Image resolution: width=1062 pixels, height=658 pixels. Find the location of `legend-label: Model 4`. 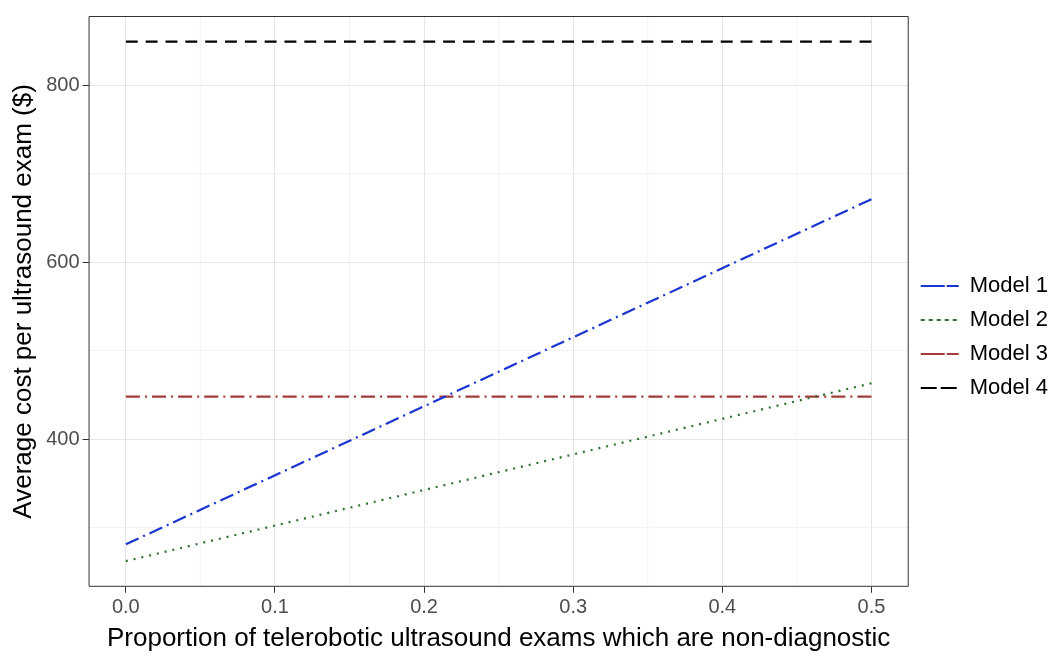

legend-label: Model 4 is located at coordinates (1009, 387).